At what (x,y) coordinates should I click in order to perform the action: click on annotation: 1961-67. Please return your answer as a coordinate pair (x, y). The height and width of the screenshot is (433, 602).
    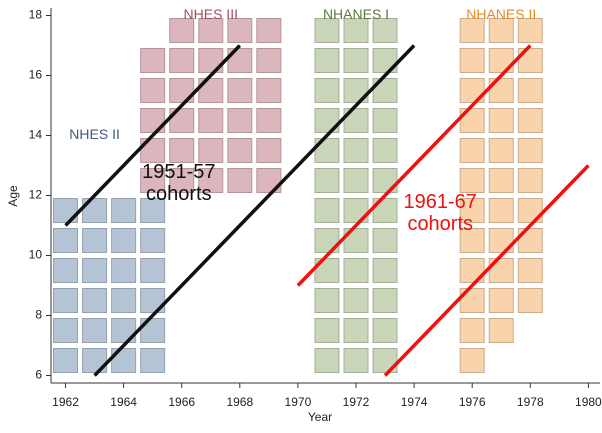
    Looking at the image, I should click on (440, 202).